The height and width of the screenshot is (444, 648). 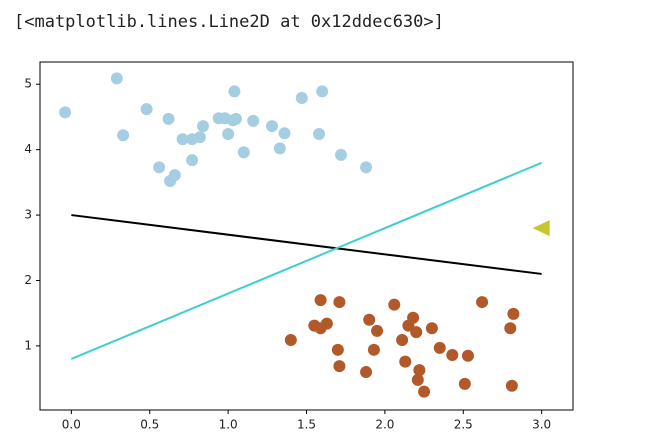 What do you see at coordinates (71, 425) in the screenshot?
I see `x-tick-label: 0.0` at bounding box center [71, 425].